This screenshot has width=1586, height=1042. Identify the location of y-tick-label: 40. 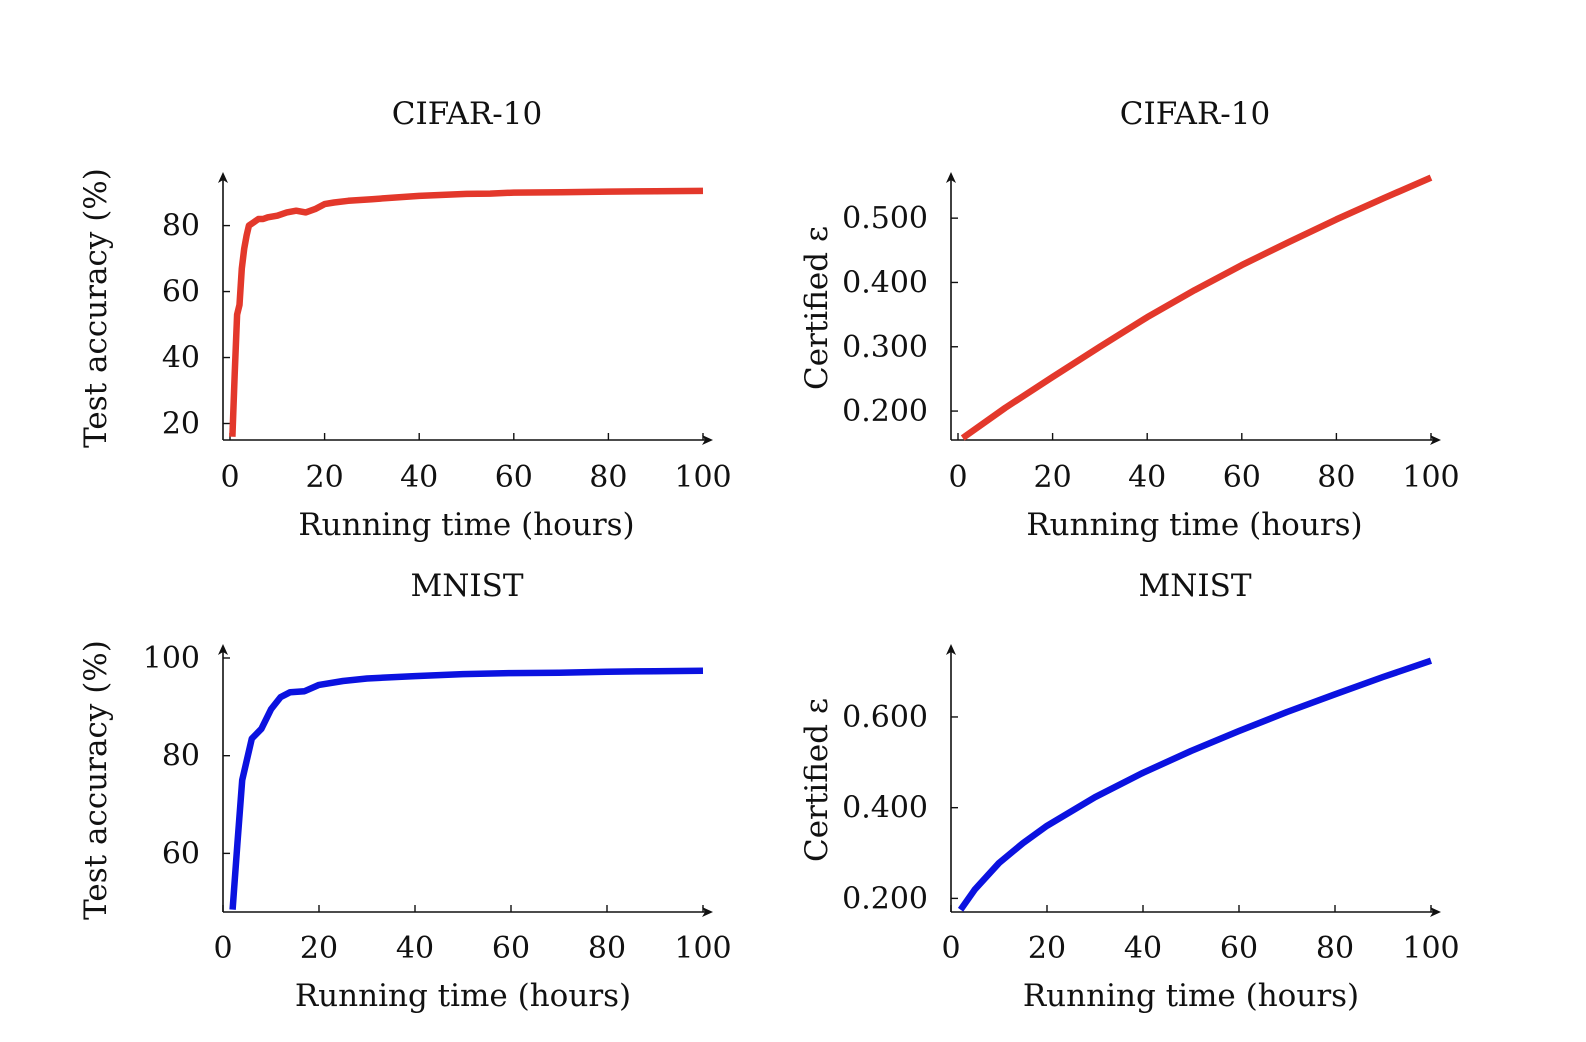
(181, 358).